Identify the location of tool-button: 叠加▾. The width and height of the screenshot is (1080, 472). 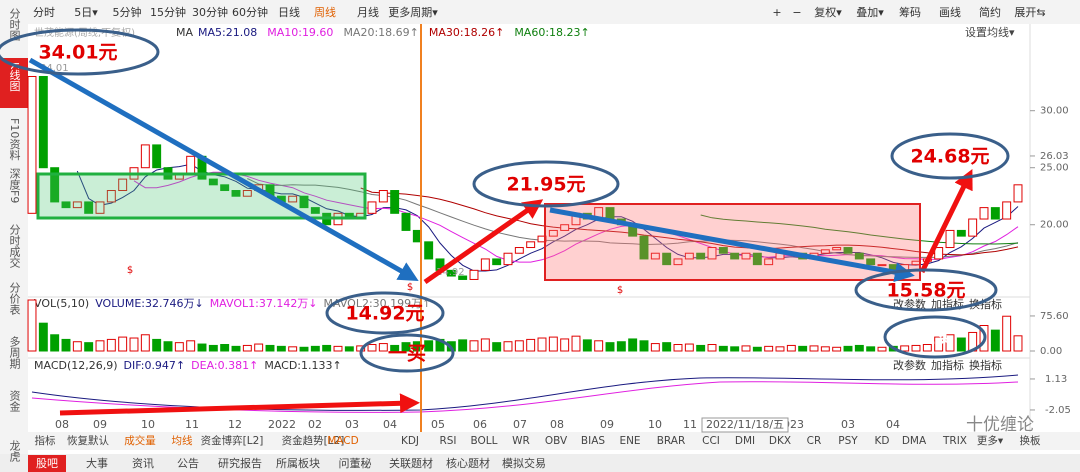
(870, 12).